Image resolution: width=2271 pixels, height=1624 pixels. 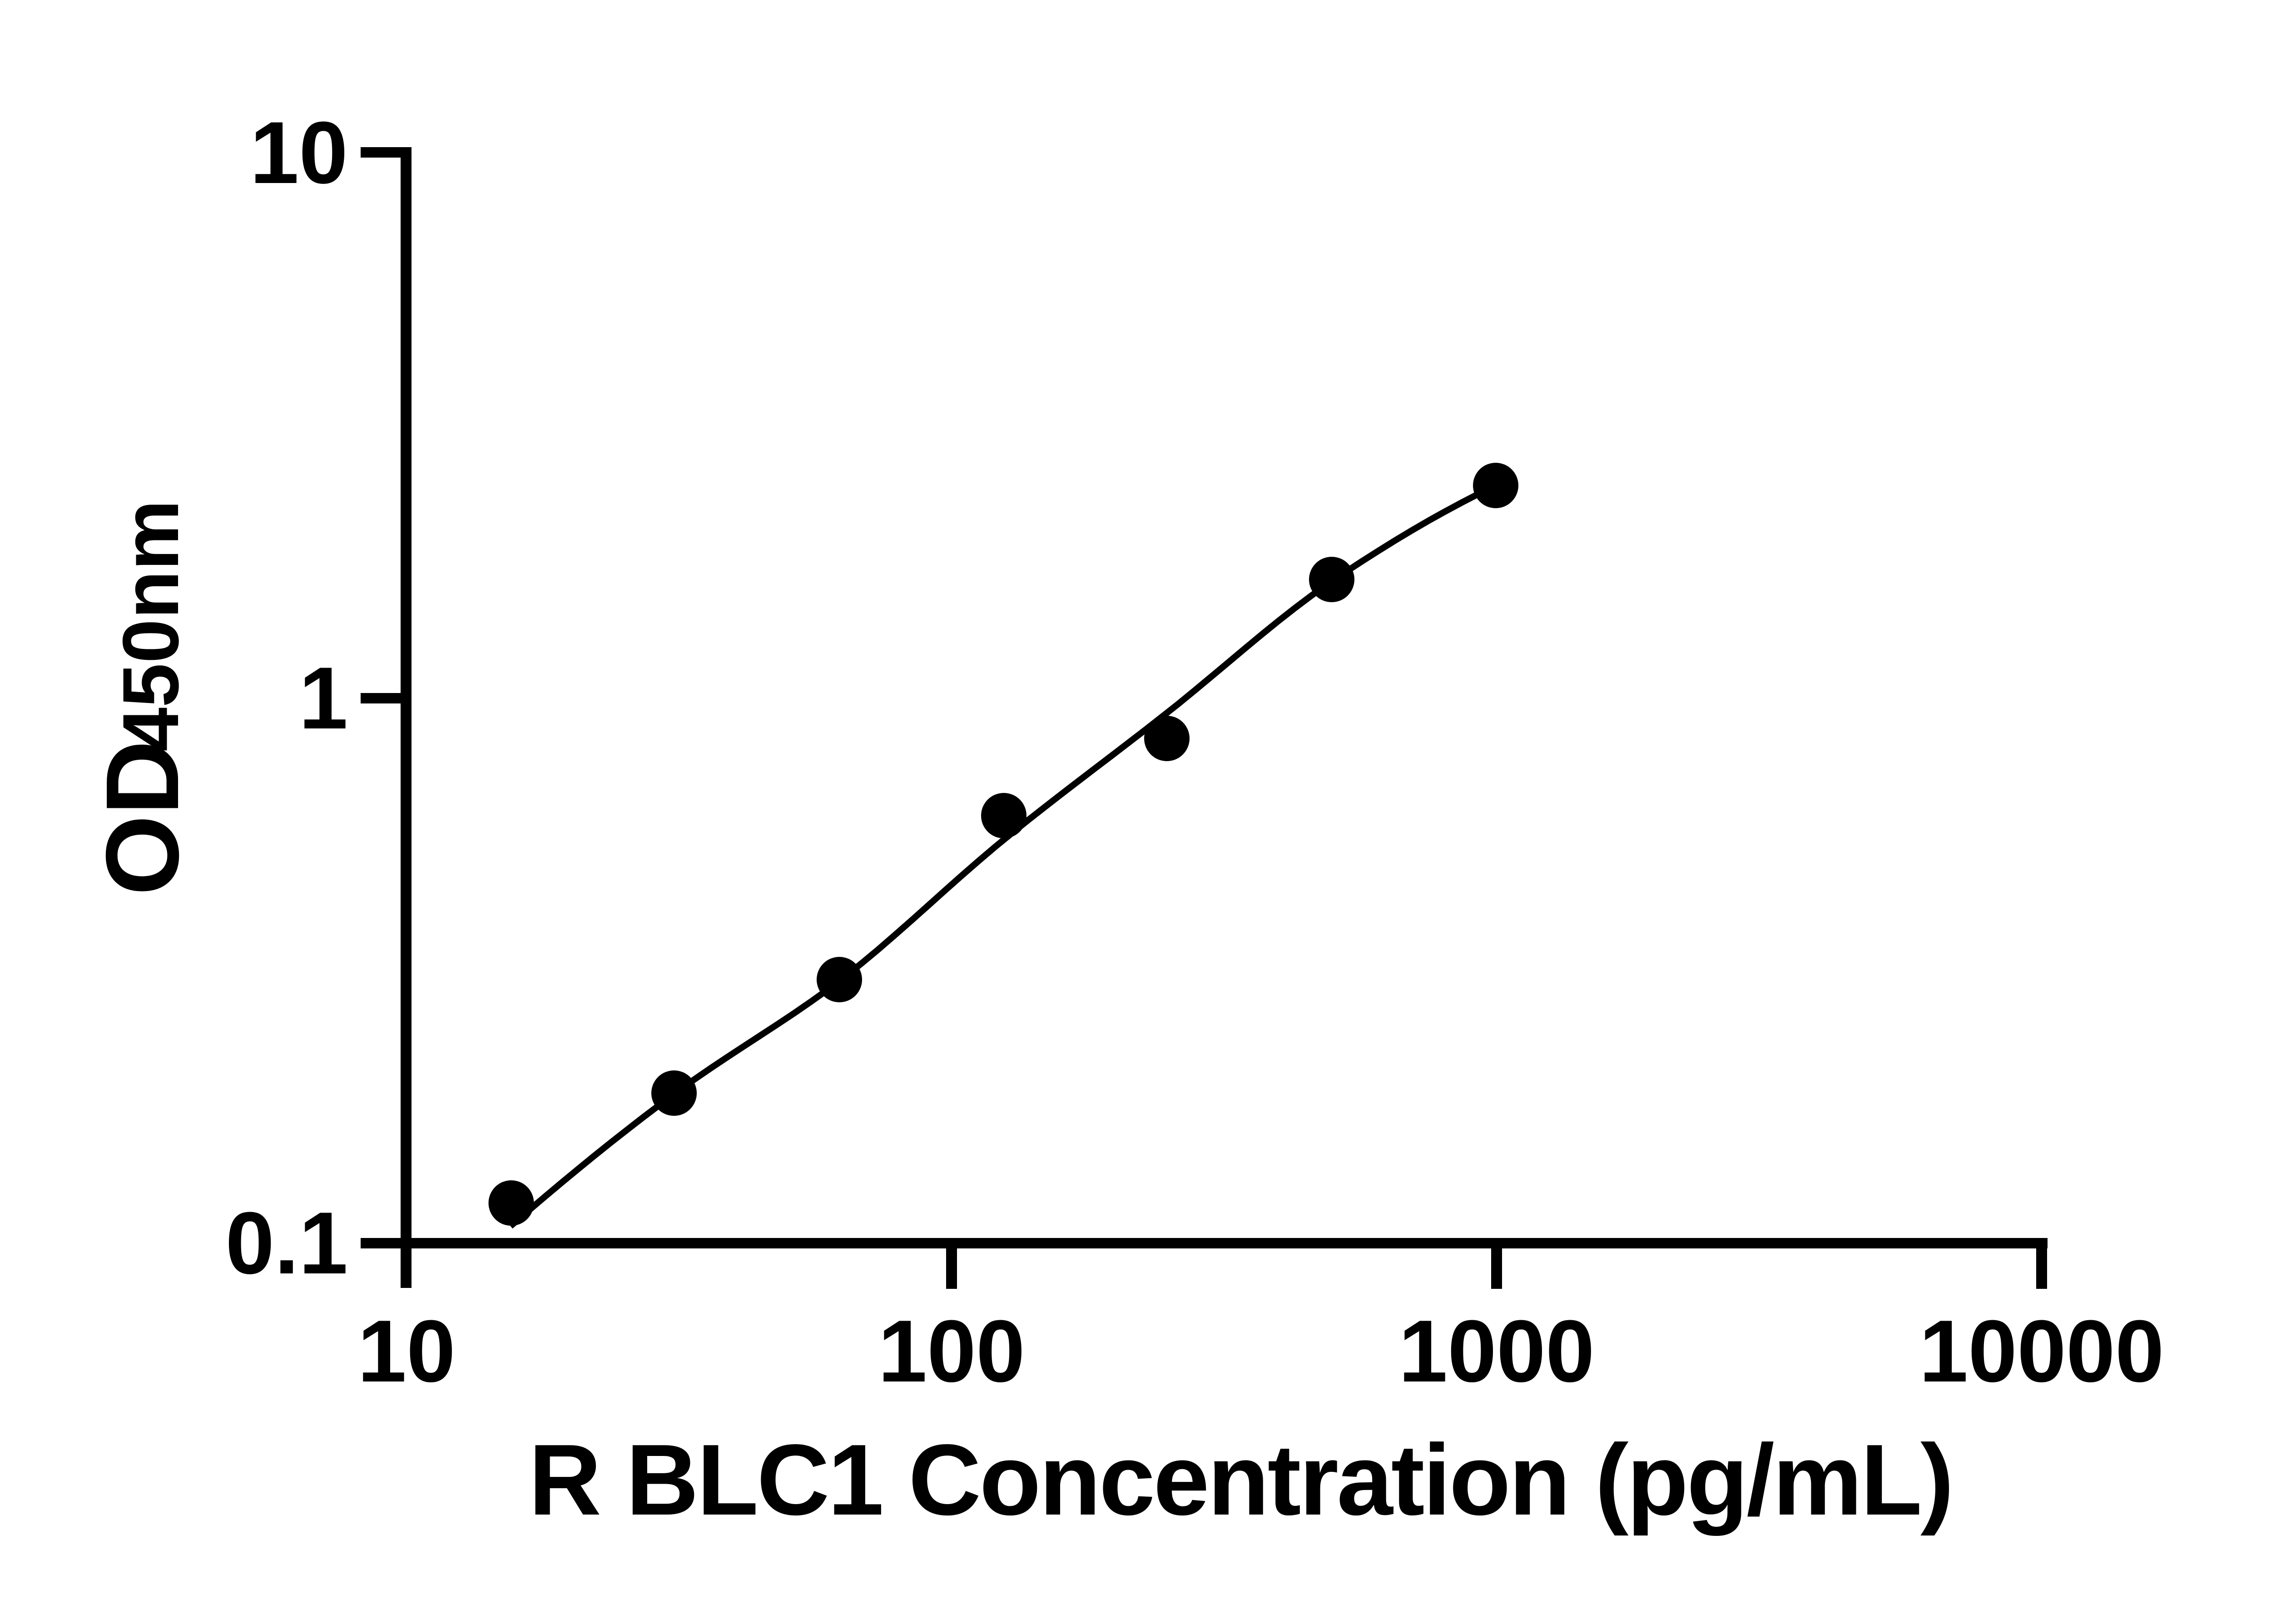 What do you see at coordinates (951, 1351) in the screenshot?
I see `svg-text: 100` at bounding box center [951, 1351].